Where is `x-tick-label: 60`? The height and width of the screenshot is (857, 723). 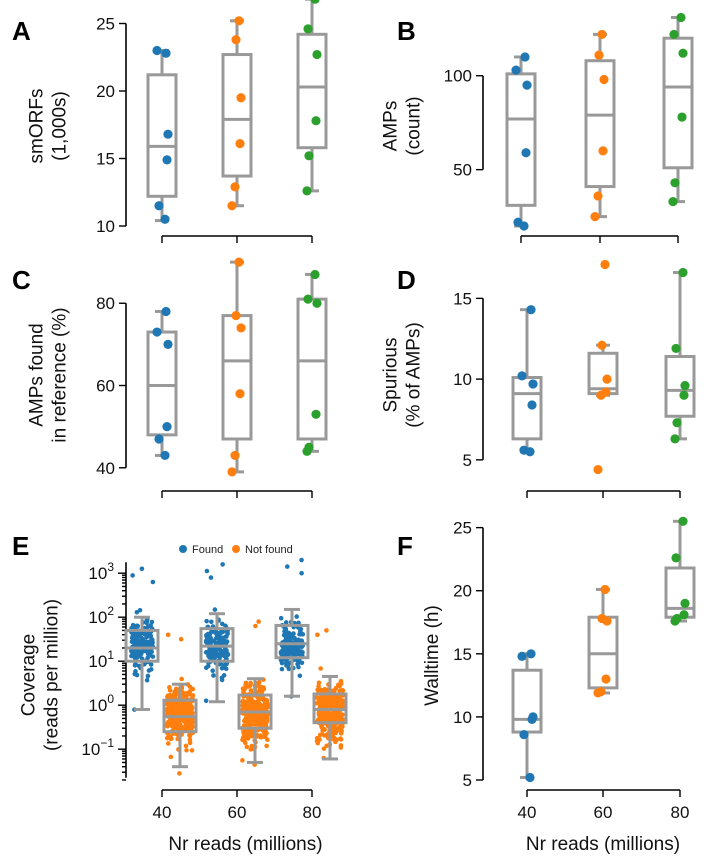
x-tick-label: 60 is located at coordinates (603, 812).